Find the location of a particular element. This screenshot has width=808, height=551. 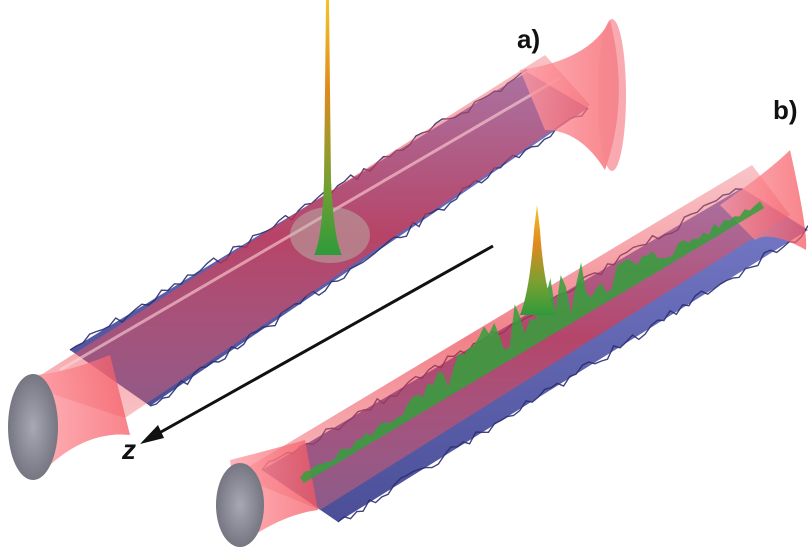

beam-cap-near-b is located at coordinates (240, 505).